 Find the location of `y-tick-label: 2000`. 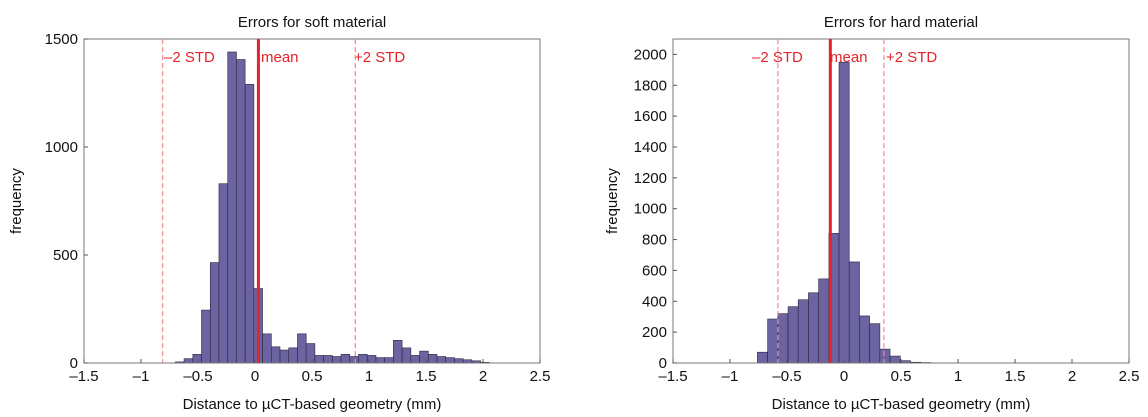

y-tick-label: 2000 is located at coordinates (650, 54).